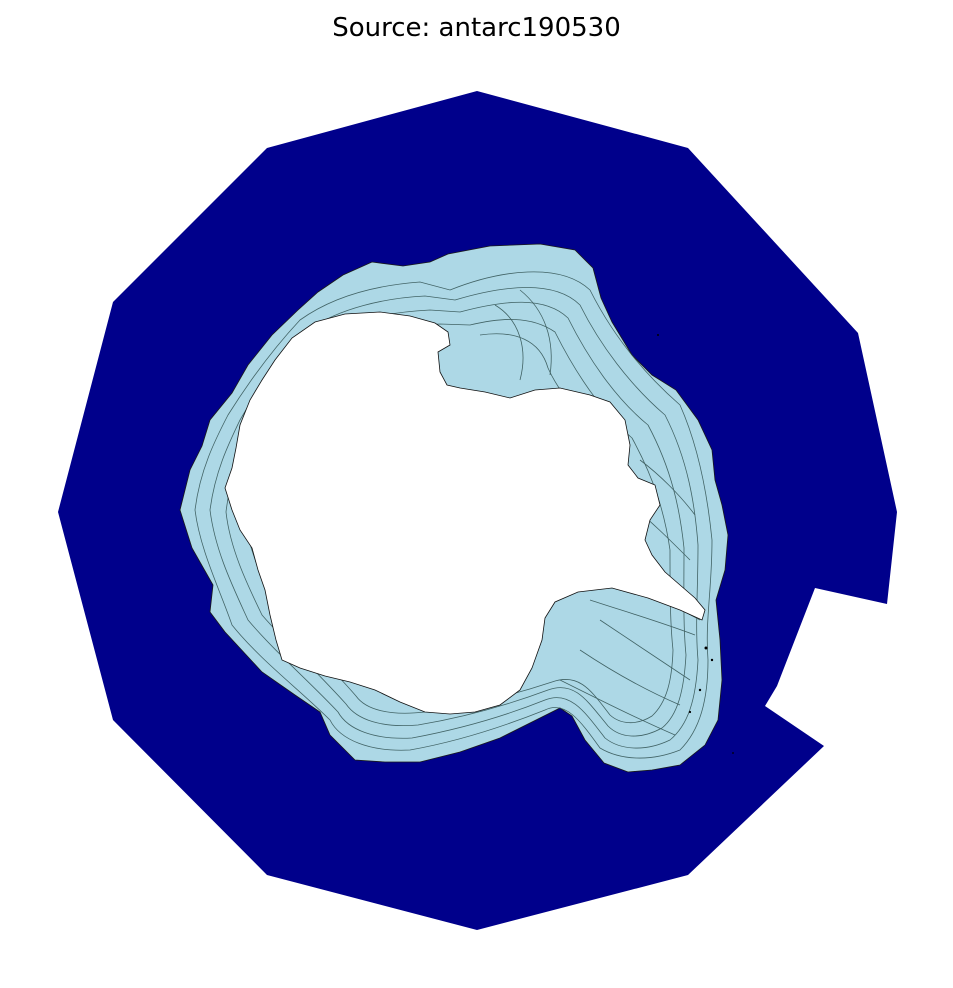 This screenshot has width=953, height=988. What do you see at coordinates (476, 28) in the screenshot?
I see `map-title: Source: antarc190530` at bounding box center [476, 28].